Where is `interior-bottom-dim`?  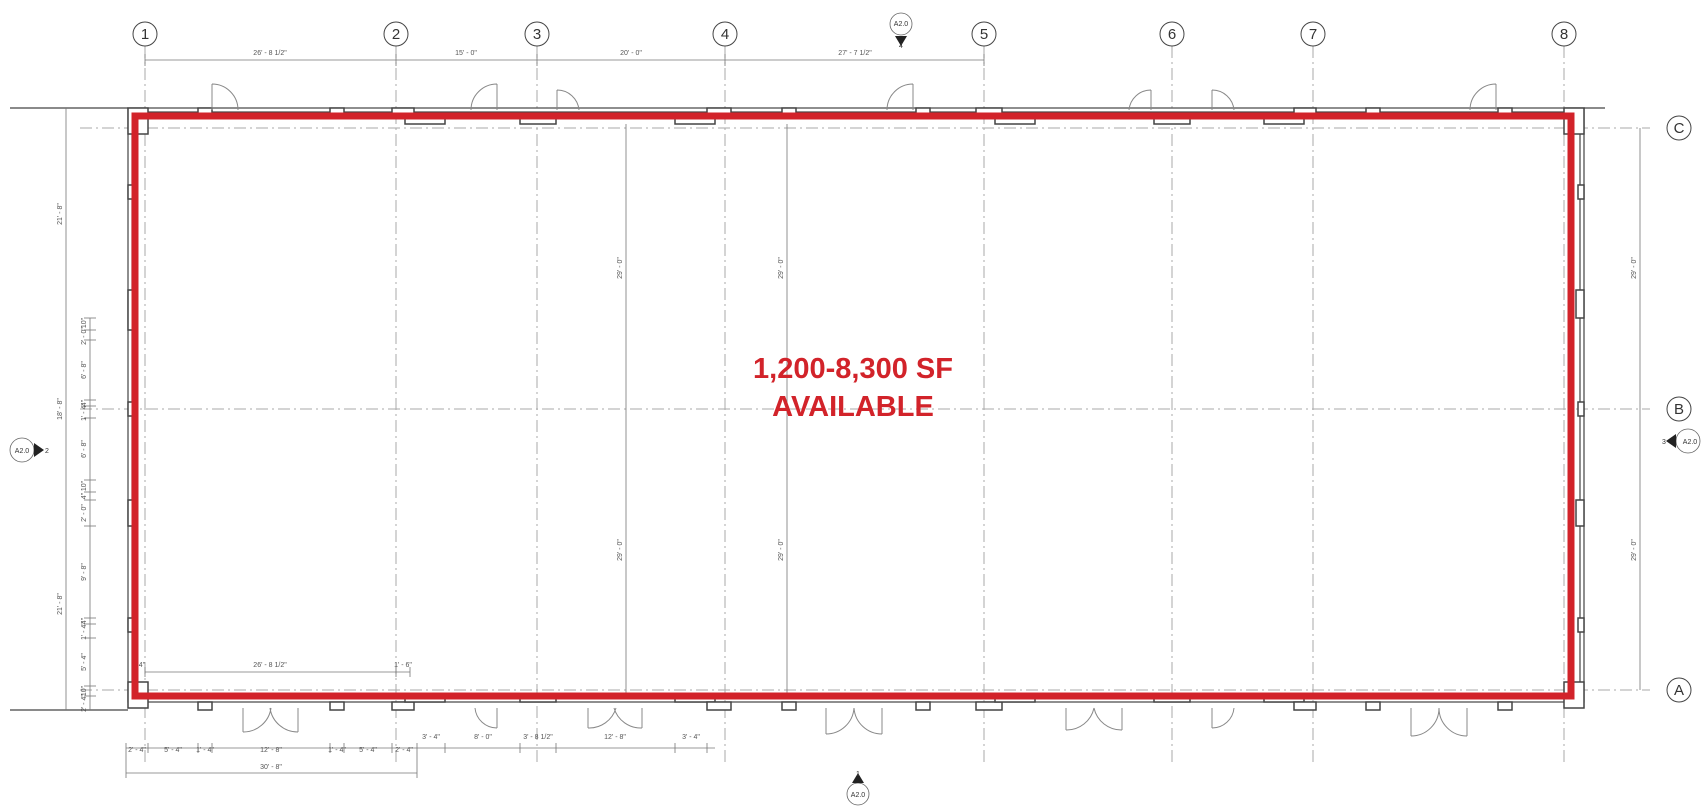
interior-bottom-dim is located at coordinates (277, 672).